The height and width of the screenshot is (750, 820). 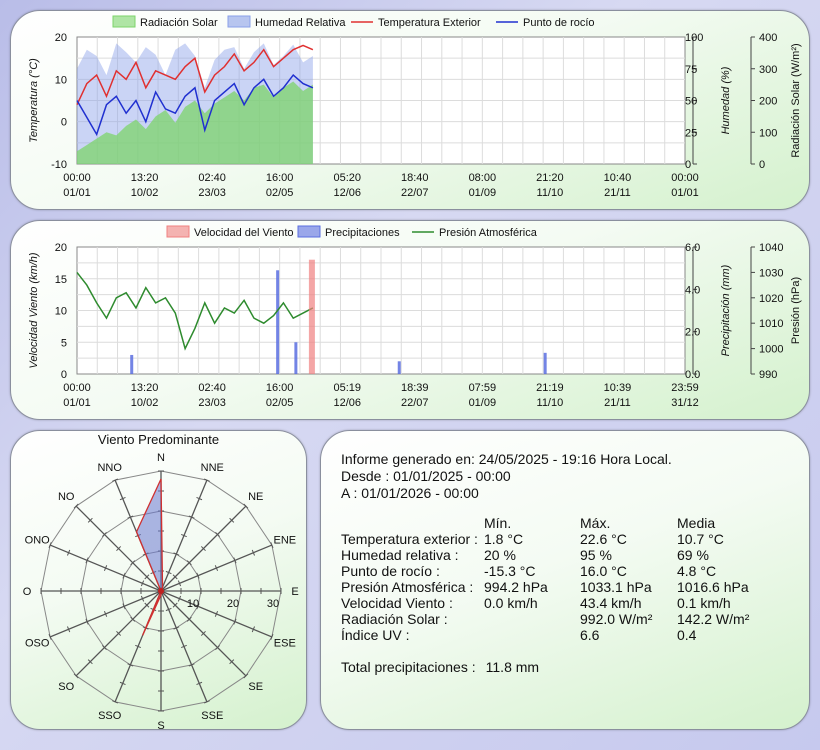 I want to click on y-right1-tick-label: 0, so click(x=688, y=165).